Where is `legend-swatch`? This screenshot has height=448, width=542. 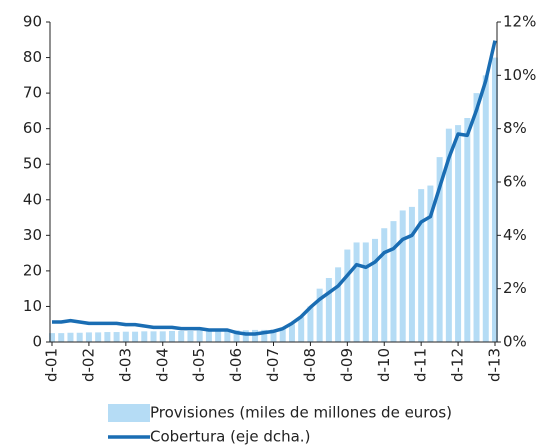
legend-swatch is located at coordinates (129, 413).